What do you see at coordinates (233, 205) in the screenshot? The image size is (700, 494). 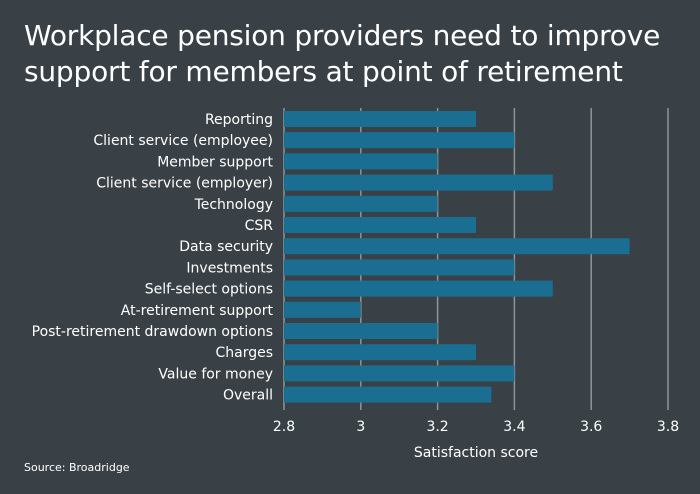 I see `category-label: Technology` at bounding box center [233, 205].